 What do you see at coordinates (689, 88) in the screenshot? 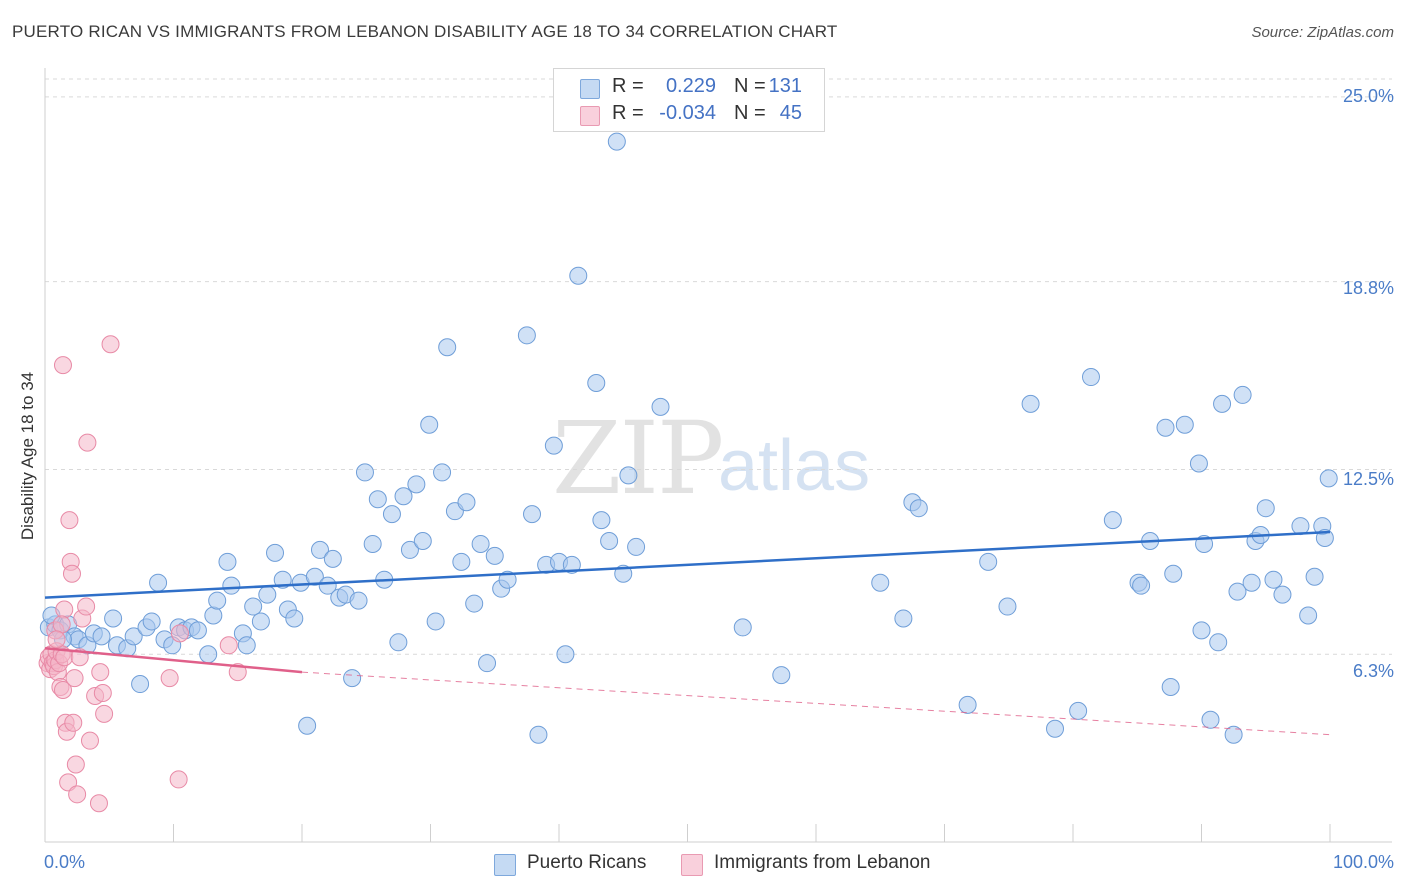
I see `legend-row-puerto-ricans: R = 0.229 N = 131` at bounding box center [689, 88].